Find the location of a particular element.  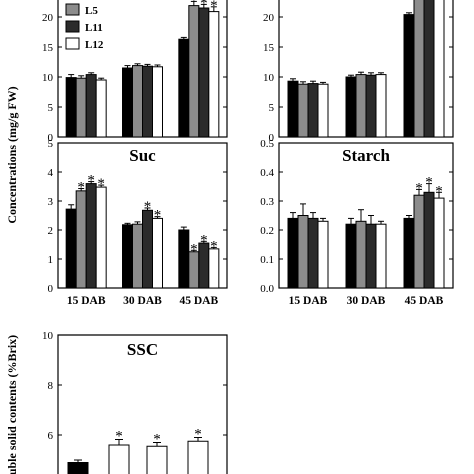

y-tick-label: 0.3 is located at coordinates (267, 202).